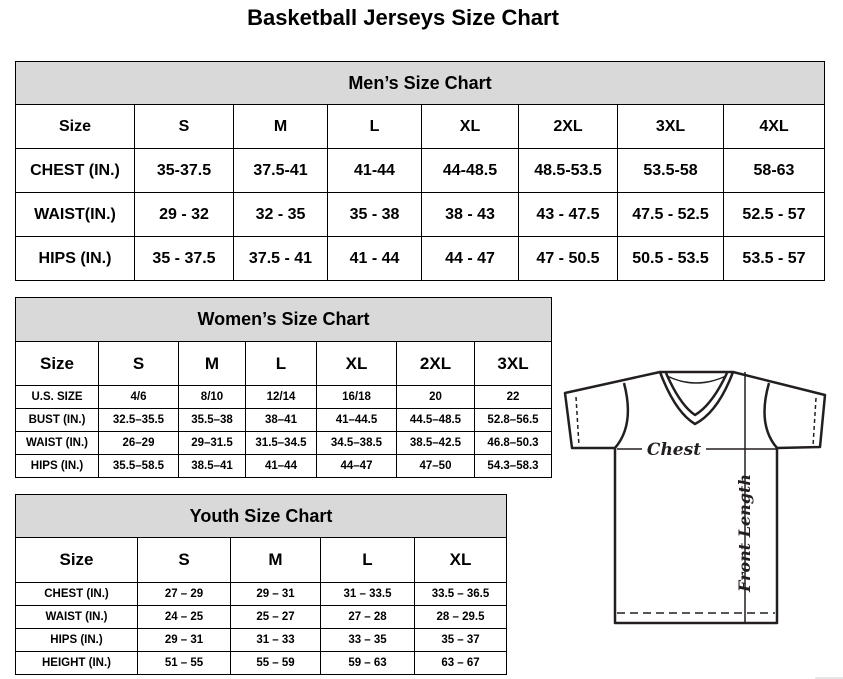 The image size is (843, 679). What do you see at coordinates (420, 83) in the screenshot?
I see `table-caption: Men’s Size Chart` at bounding box center [420, 83].